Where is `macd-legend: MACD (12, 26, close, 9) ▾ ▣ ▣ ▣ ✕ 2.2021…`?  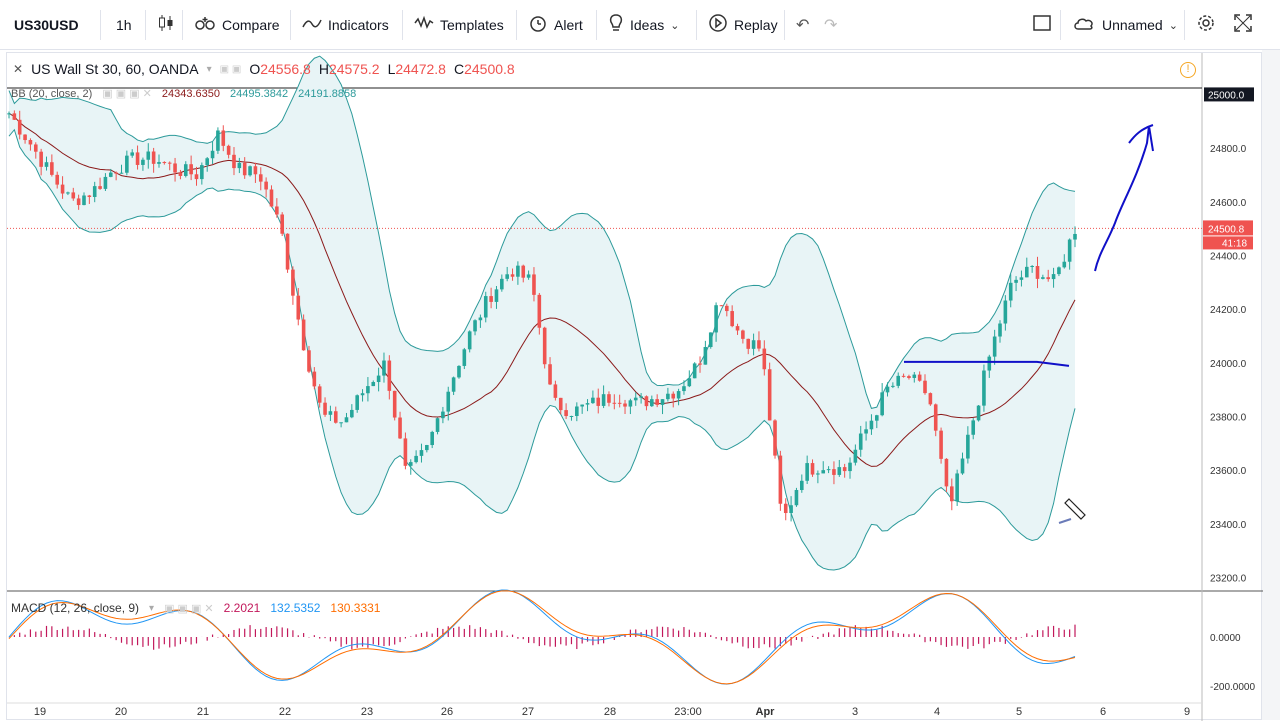
macd-legend: MACD (12, 26, close, 9) ▾ ▣ ▣ ▣ ✕ 2.2021… is located at coordinates (195, 608).